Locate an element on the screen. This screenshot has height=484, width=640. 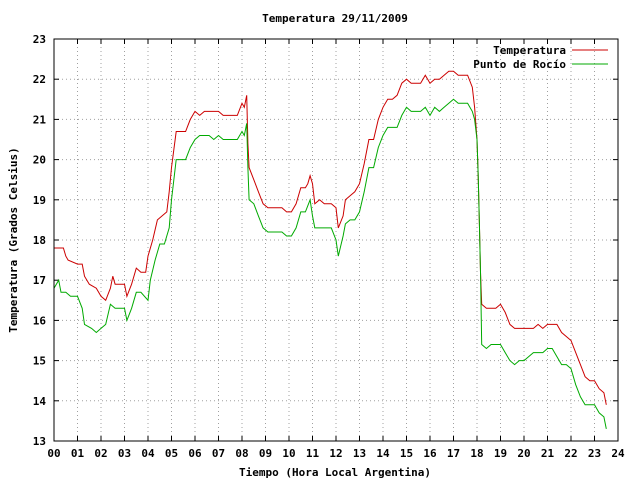
x-tick-label: 12 is located at coordinates (335, 453).